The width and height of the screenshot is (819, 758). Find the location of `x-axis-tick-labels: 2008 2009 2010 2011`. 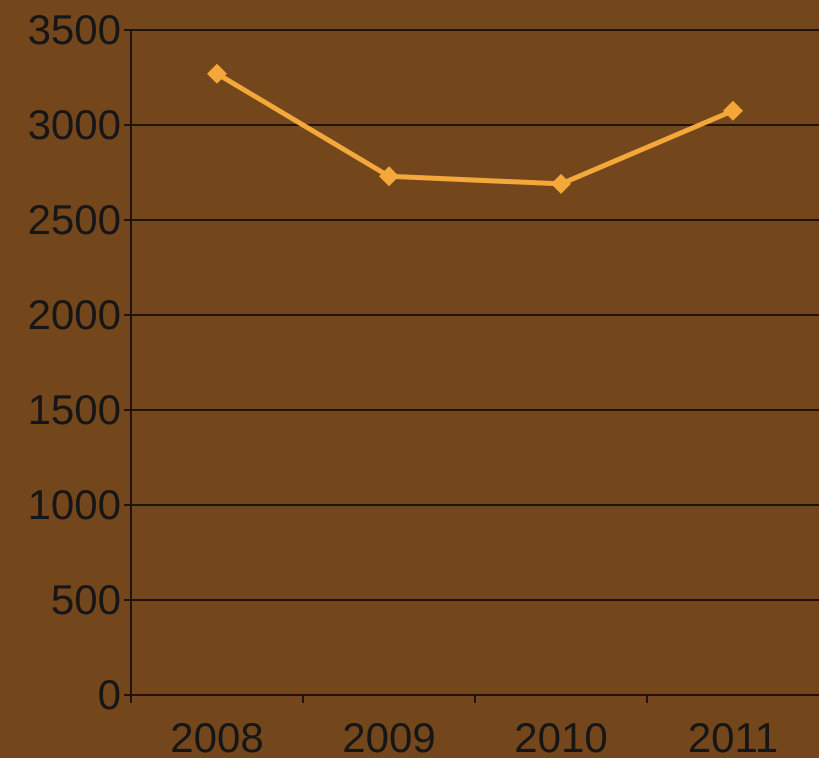

x-axis-tick-labels: 2008 2009 2010 2011 is located at coordinates (474, 736).